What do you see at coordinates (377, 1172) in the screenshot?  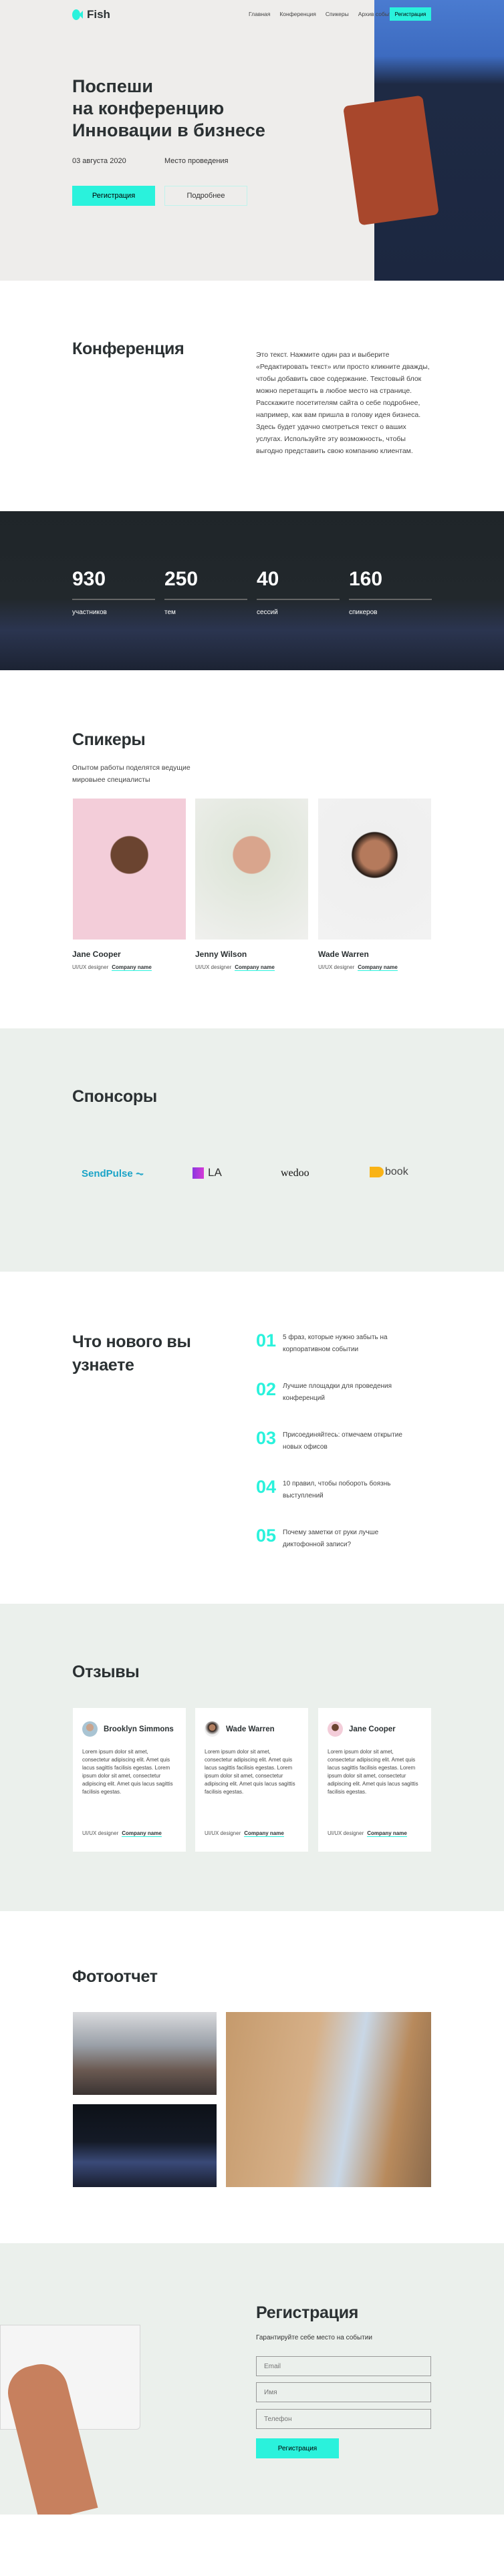 I see `book-icon` at bounding box center [377, 1172].